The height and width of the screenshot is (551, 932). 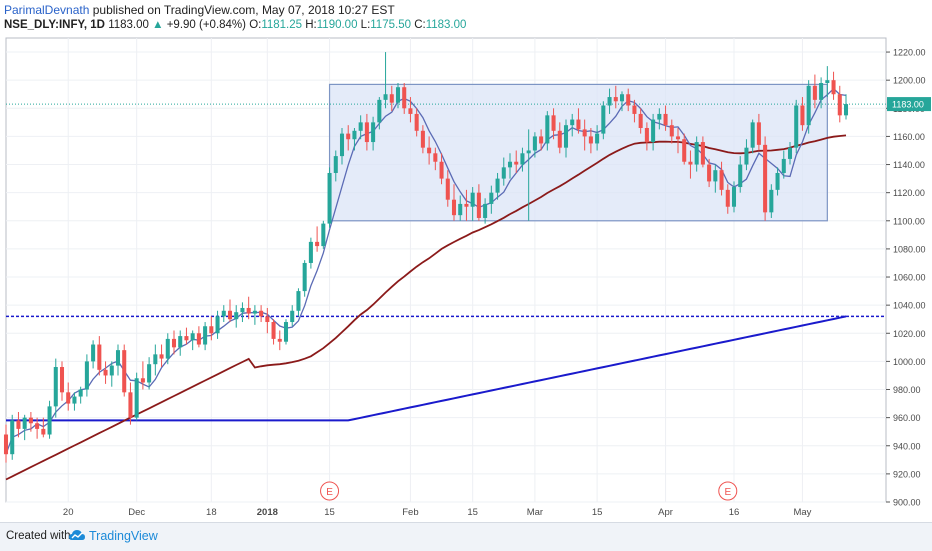 I want to click on y-tick-label: 1060.00, so click(x=909, y=278).